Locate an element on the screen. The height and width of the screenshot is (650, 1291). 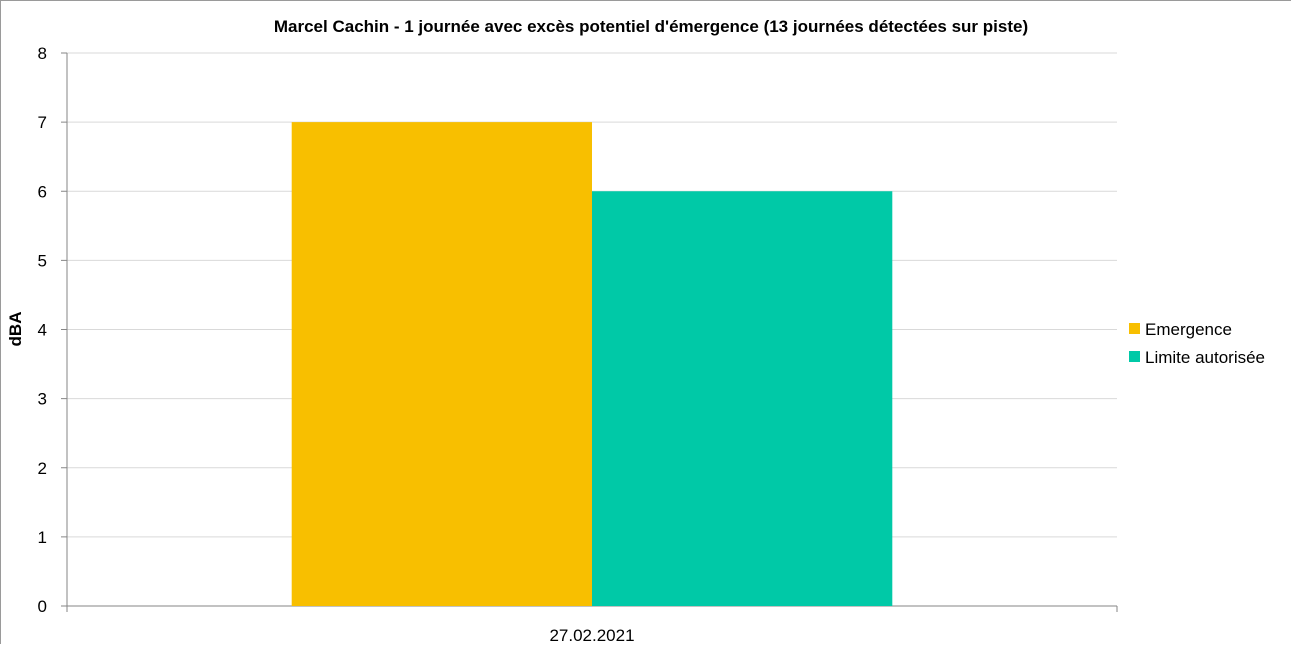
y-tick-label: 2 is located at coordinates (42, 468).